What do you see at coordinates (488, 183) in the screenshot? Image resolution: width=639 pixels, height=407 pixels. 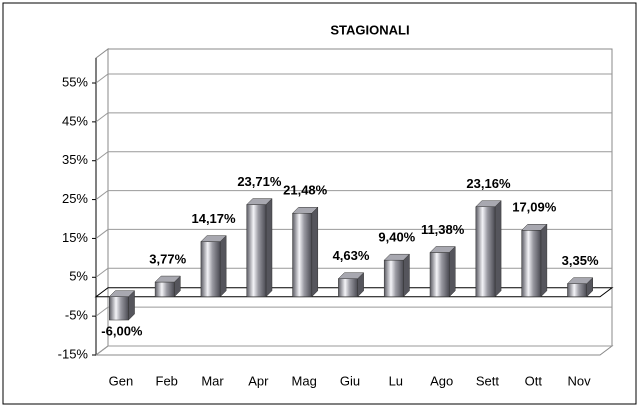 I see `value-label: 23,16%` at bounding box center [488, 183].